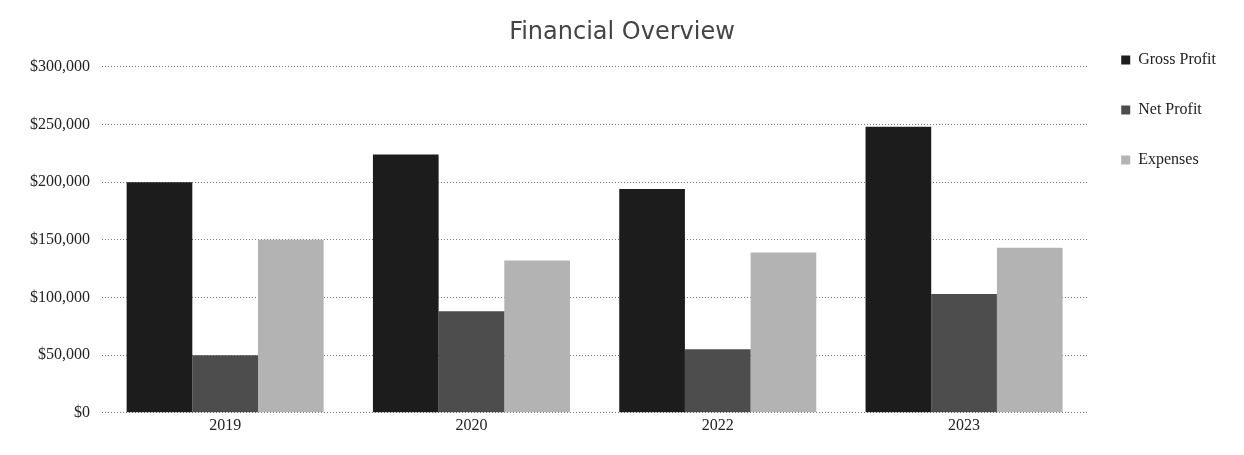 The image size is (1244, 455). What do you see at coordinates (64, 354) in the screenshot?
I see `y-tick-label: $50,000` at bounding box center [64, 354].